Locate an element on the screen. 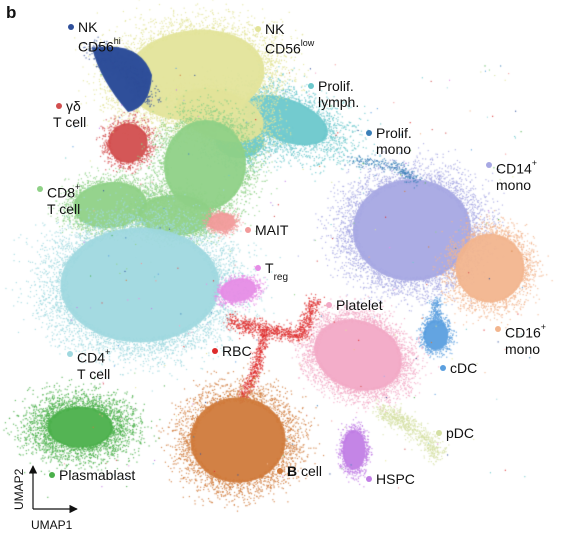 The height and width of the screenshot is (558, 575). label-cd8-t-cell: CD8+ T cell is located at coordinates (58, 199).